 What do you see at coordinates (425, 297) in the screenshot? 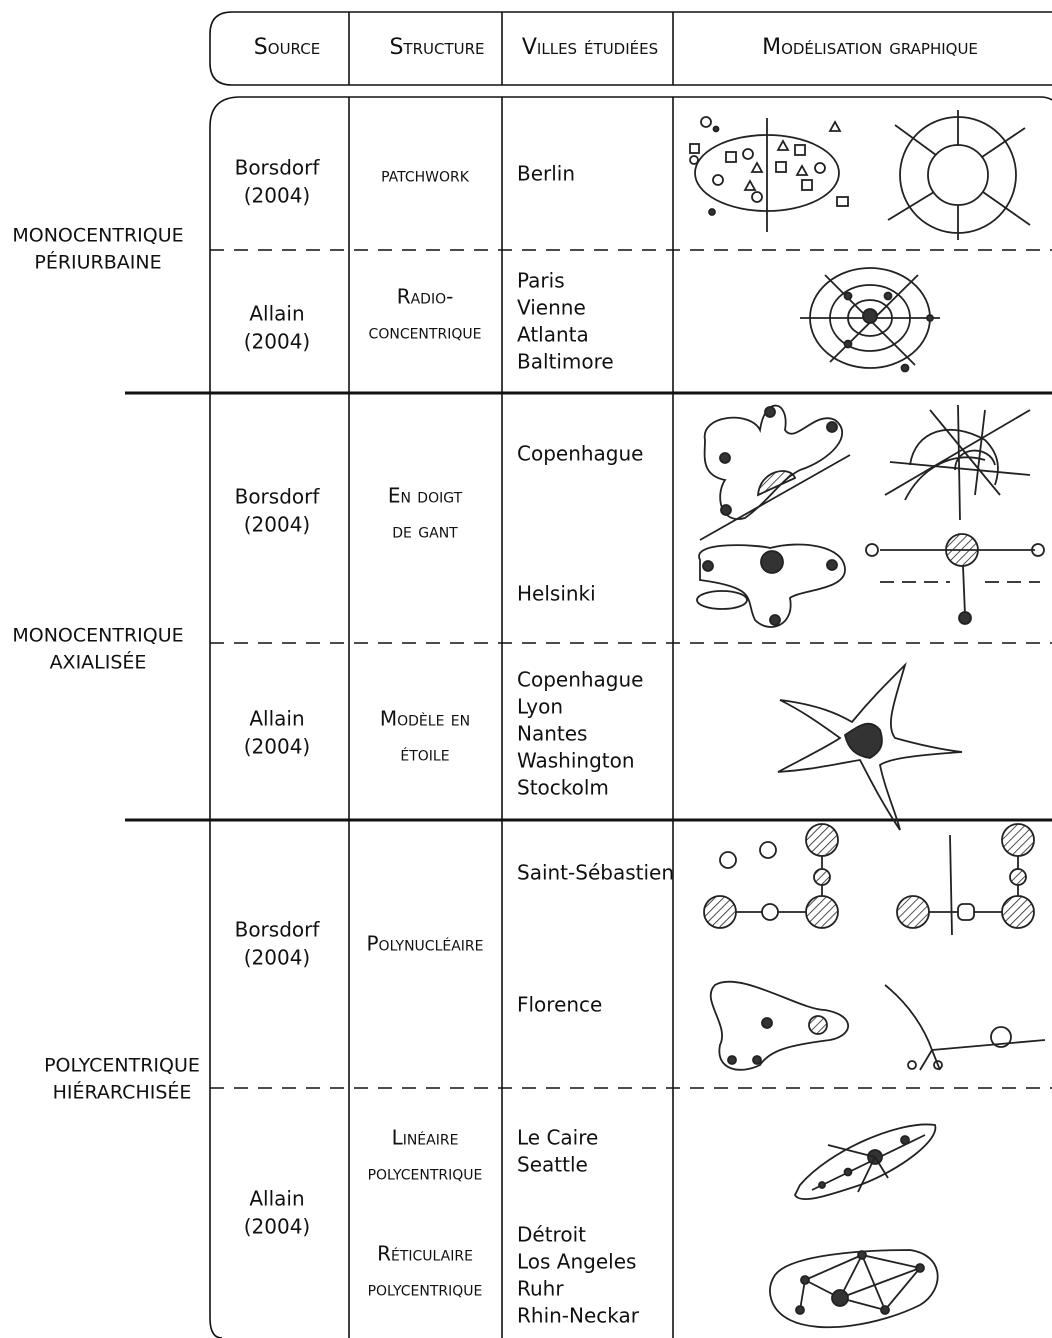
I see `structure: Radio-` at bounding box center [425, 297].